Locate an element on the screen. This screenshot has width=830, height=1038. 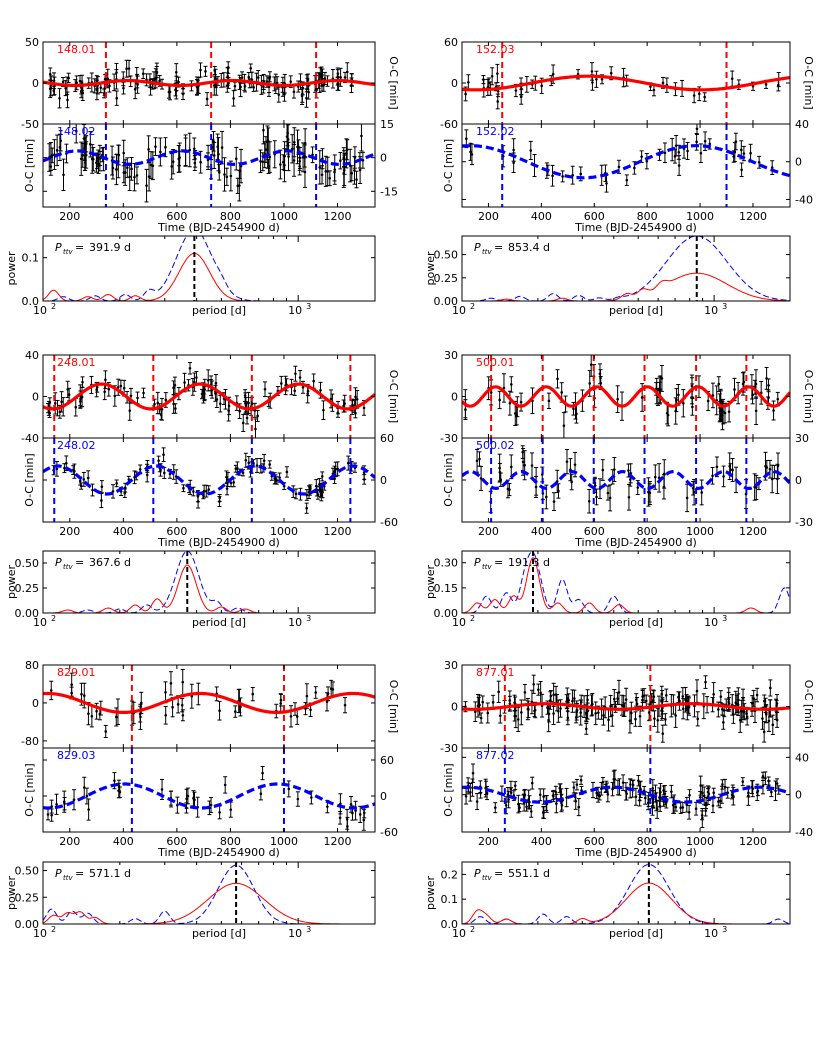
power-tick-label: 0.25 is located at coordinates (27, 588).